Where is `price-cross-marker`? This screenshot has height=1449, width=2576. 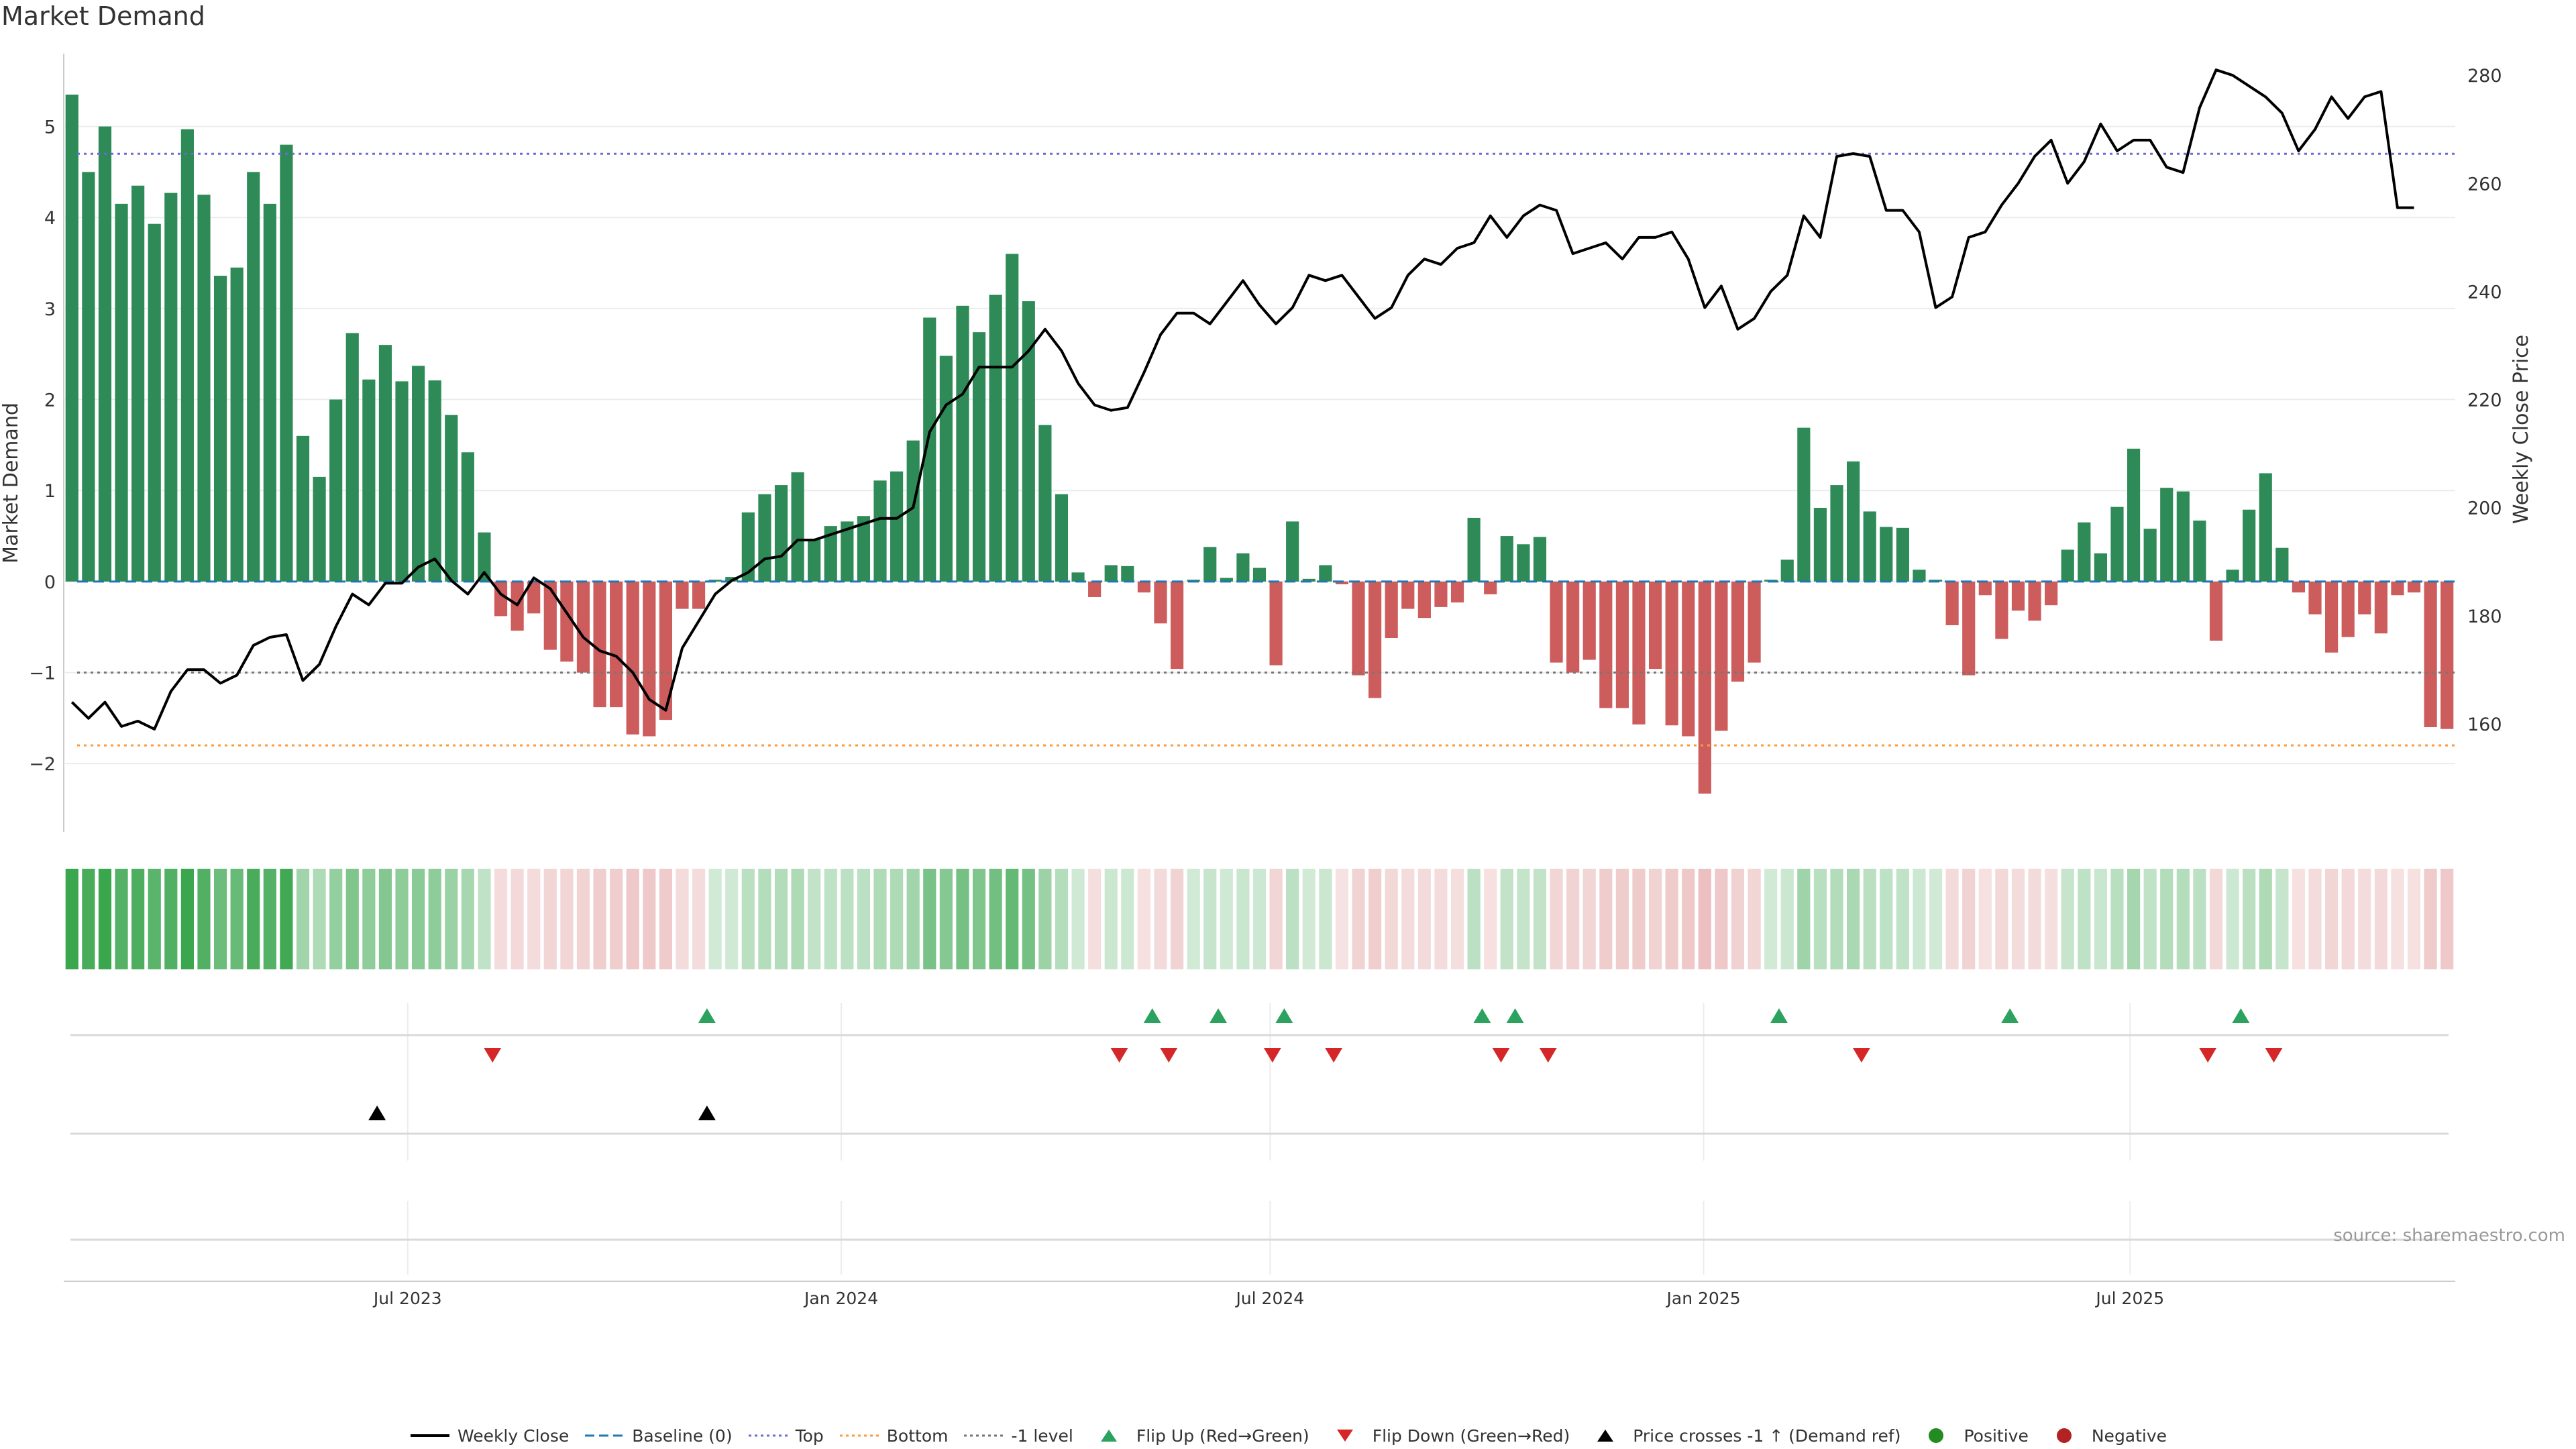
price-cross-marker is located at coordinates (707, 1113).